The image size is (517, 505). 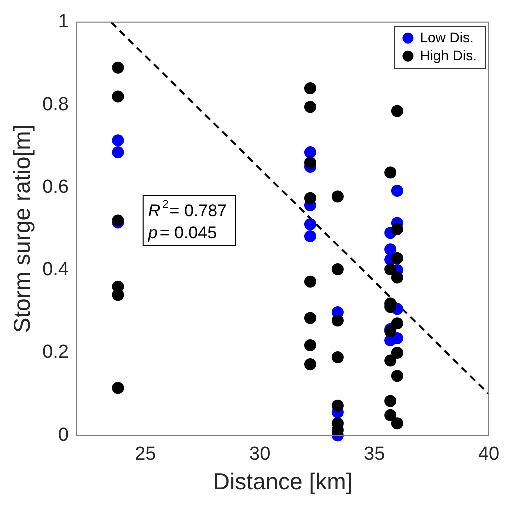 What do you see at coordinates (56, 353) in the screenshot?
I see `y-tick-label: 0.2` at bounding box center [56, 353].